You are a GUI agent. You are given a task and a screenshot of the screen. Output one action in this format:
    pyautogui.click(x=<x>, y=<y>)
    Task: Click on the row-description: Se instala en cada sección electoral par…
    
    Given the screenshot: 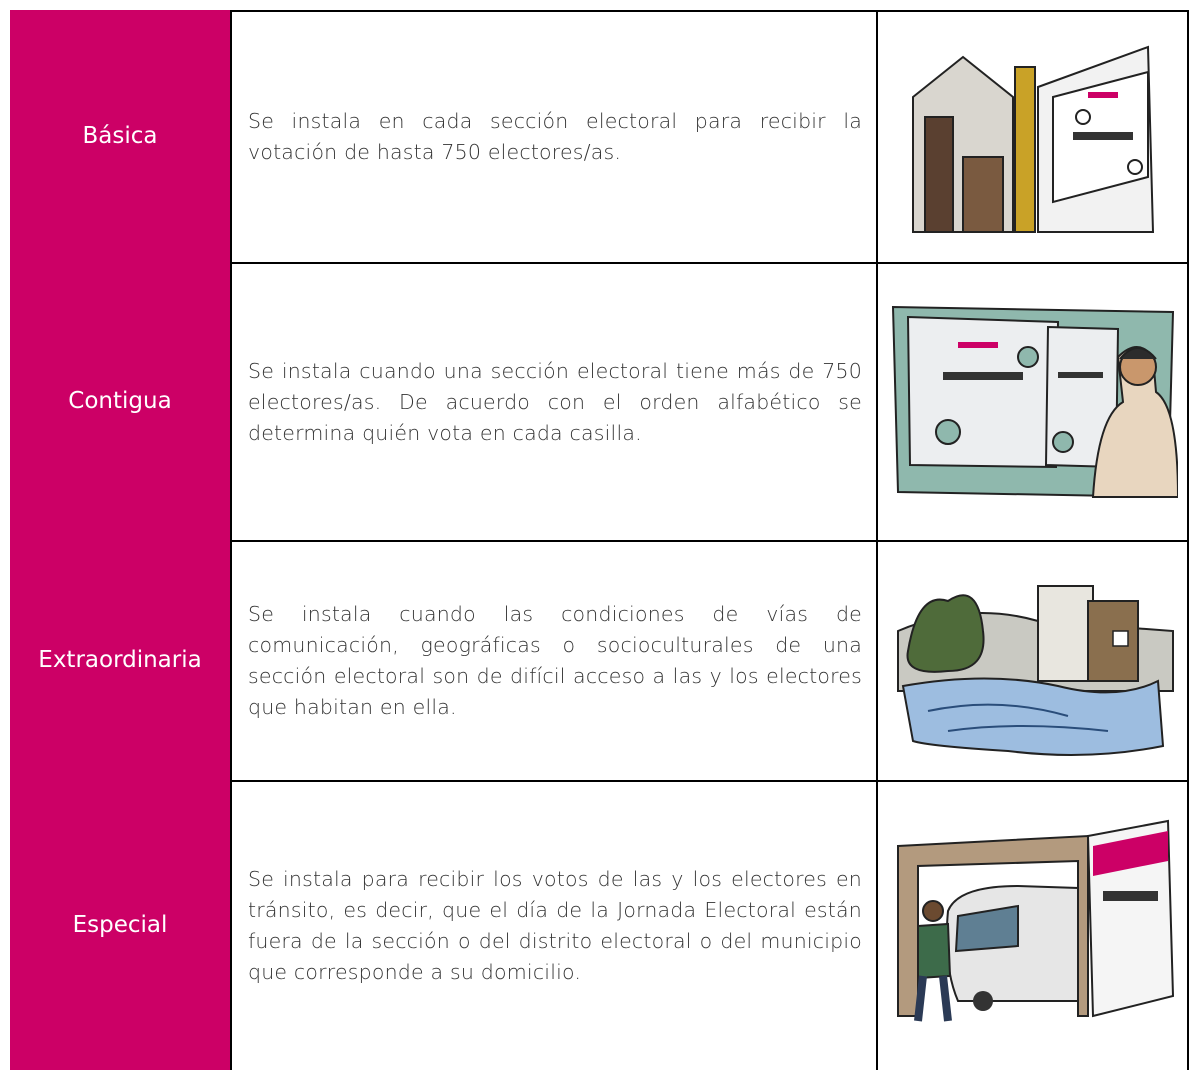 What is the action you would take?
    pyautogui.click(x=555, y=136)
    